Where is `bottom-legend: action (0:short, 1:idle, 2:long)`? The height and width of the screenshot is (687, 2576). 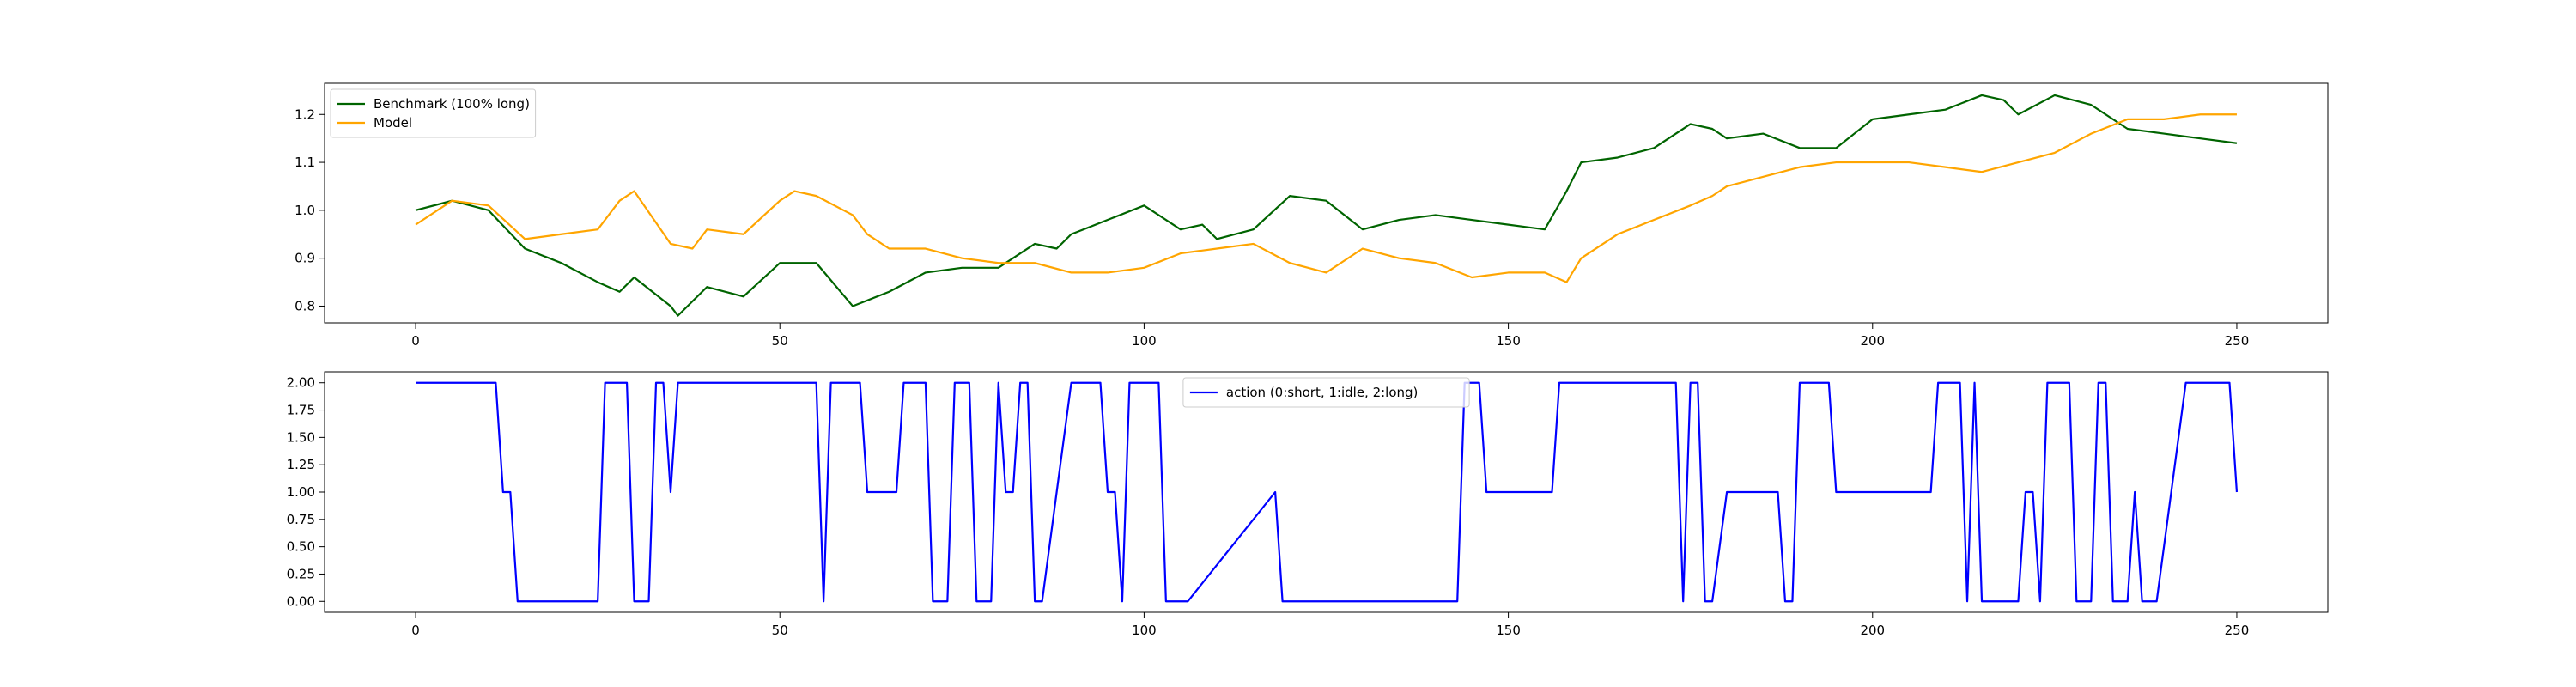 bottom-legend: action (0:short, 1:idle, 2:long) is located at coordinates (1326, 392).